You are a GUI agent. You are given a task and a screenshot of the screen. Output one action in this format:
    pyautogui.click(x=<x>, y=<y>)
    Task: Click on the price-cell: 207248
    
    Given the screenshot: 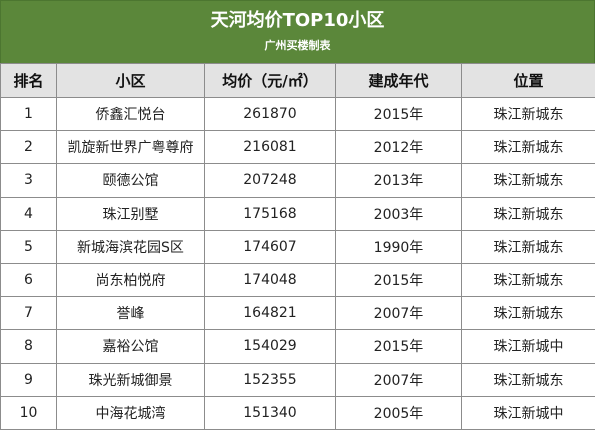 What is the action you would take?
    pyautogui.click(x=270, y=180)
    